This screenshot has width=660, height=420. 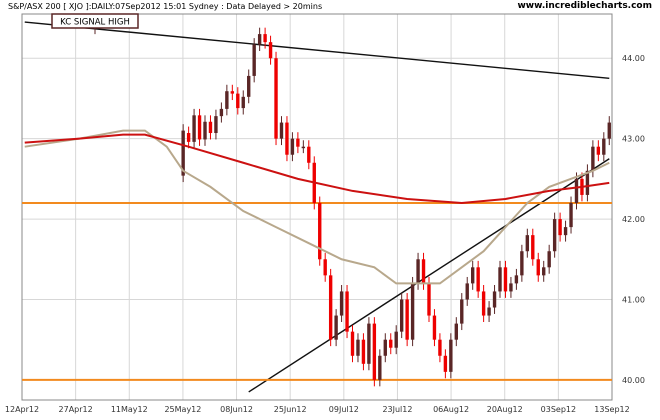 What do you see at coordinates (22, 409) in the screenshot?
I see `x-tick-label: 12Apr12` at bounding box center [22, 409].